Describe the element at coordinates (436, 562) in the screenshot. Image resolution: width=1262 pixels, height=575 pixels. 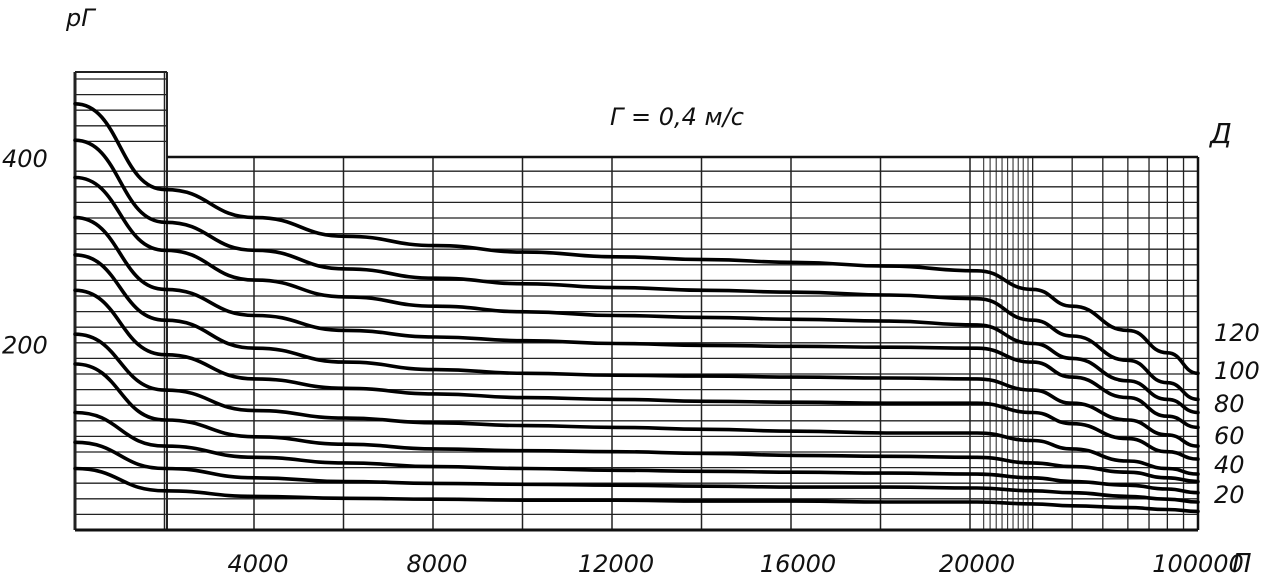
I see `x-tick-label: 8000` at that location.